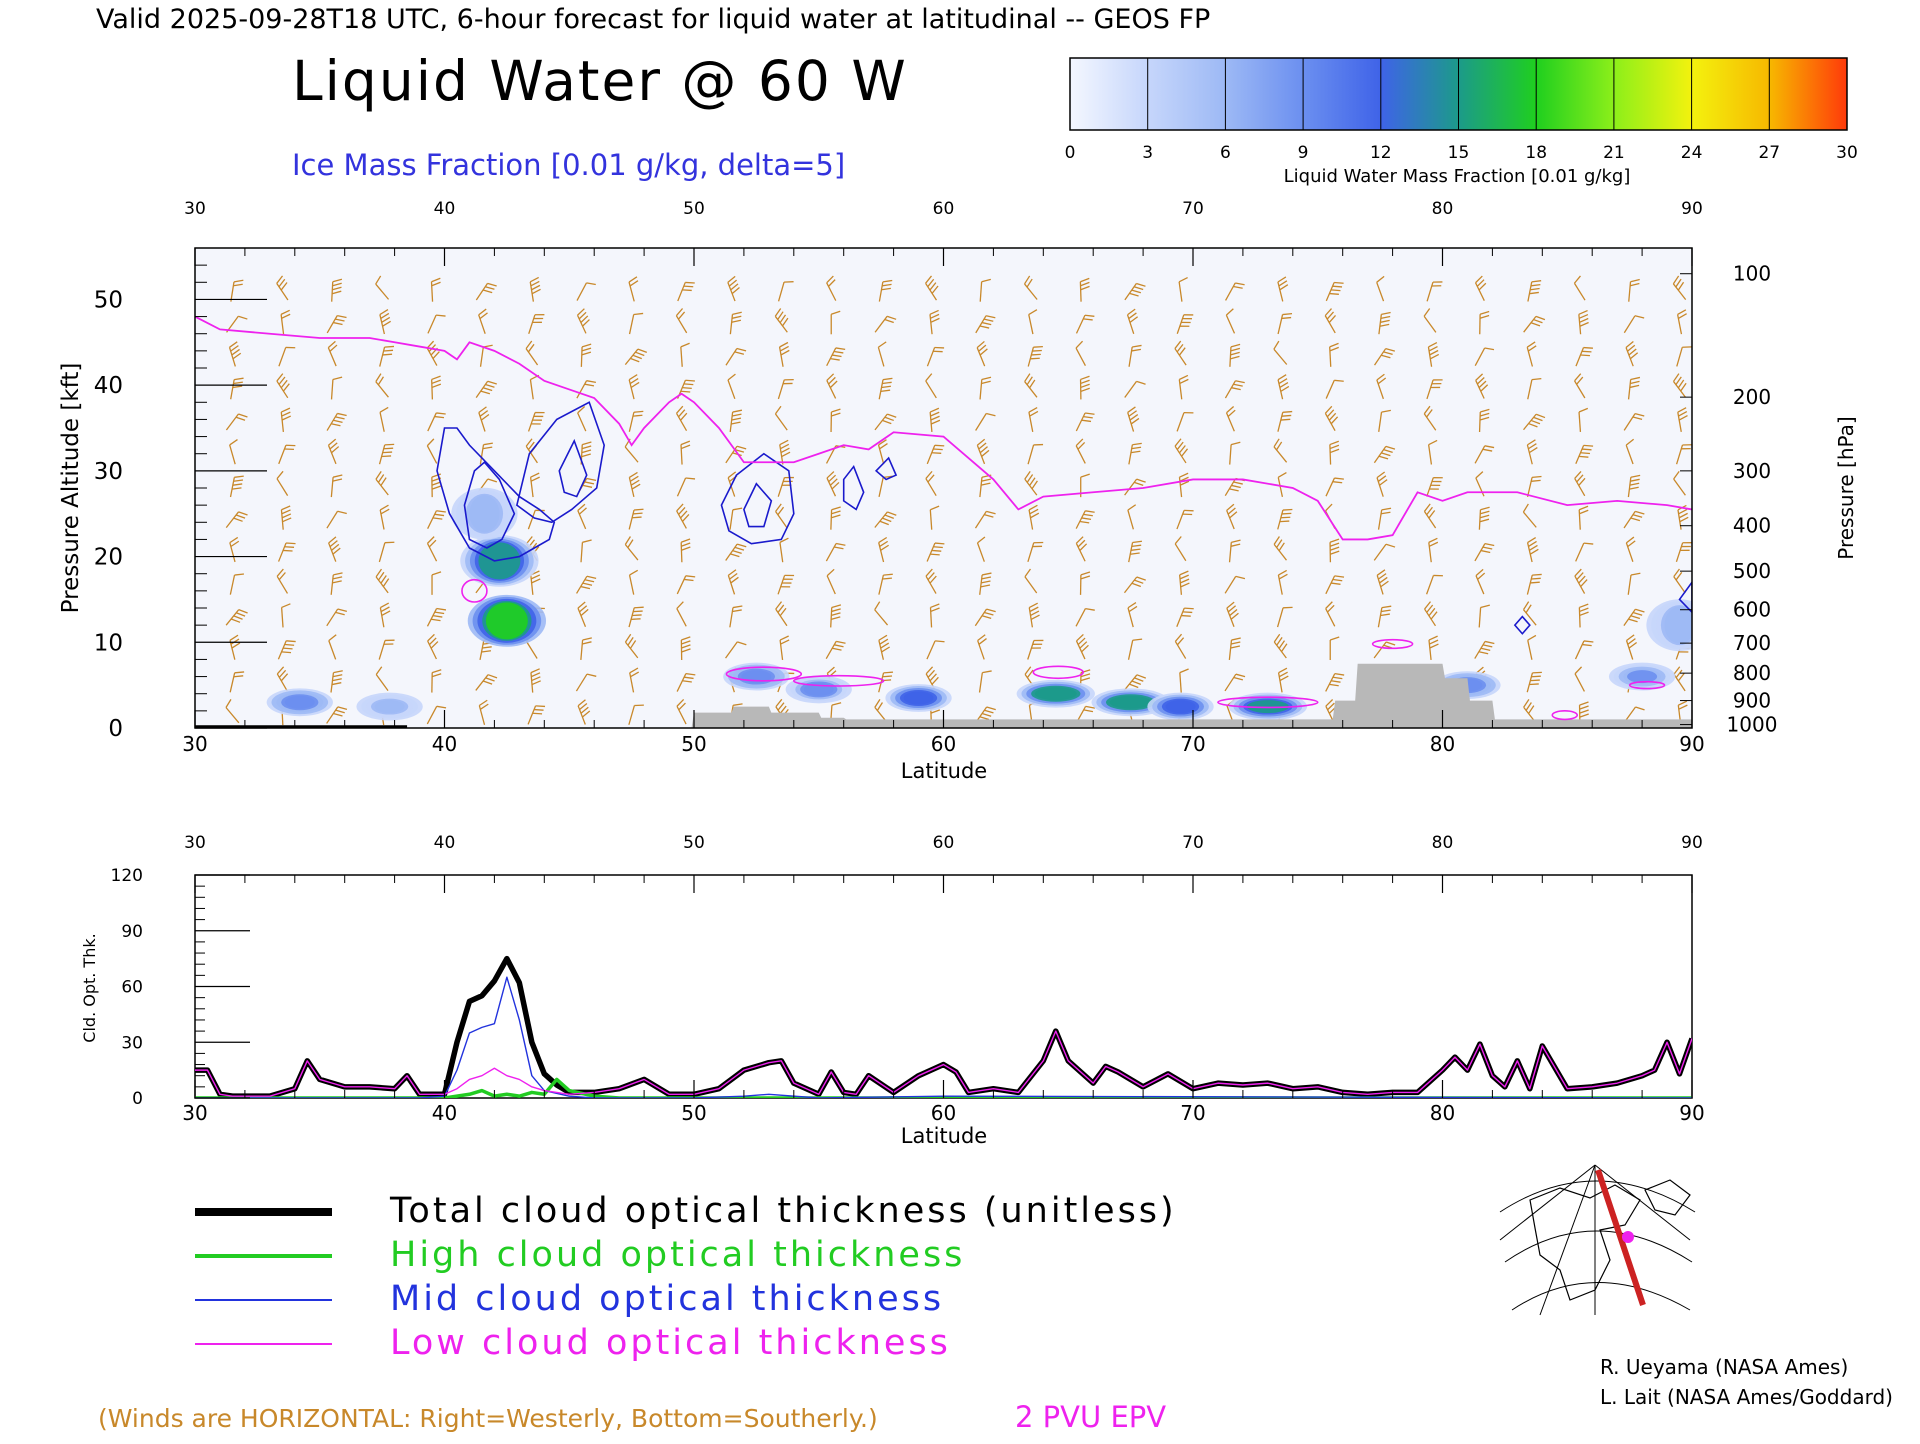 This screenshot has height=1444, width=1920. What do you see at coordinates (1752, 571) in the screenshot?
I see `pressure-tick-label: 500` at bounding box center [1752, 571].